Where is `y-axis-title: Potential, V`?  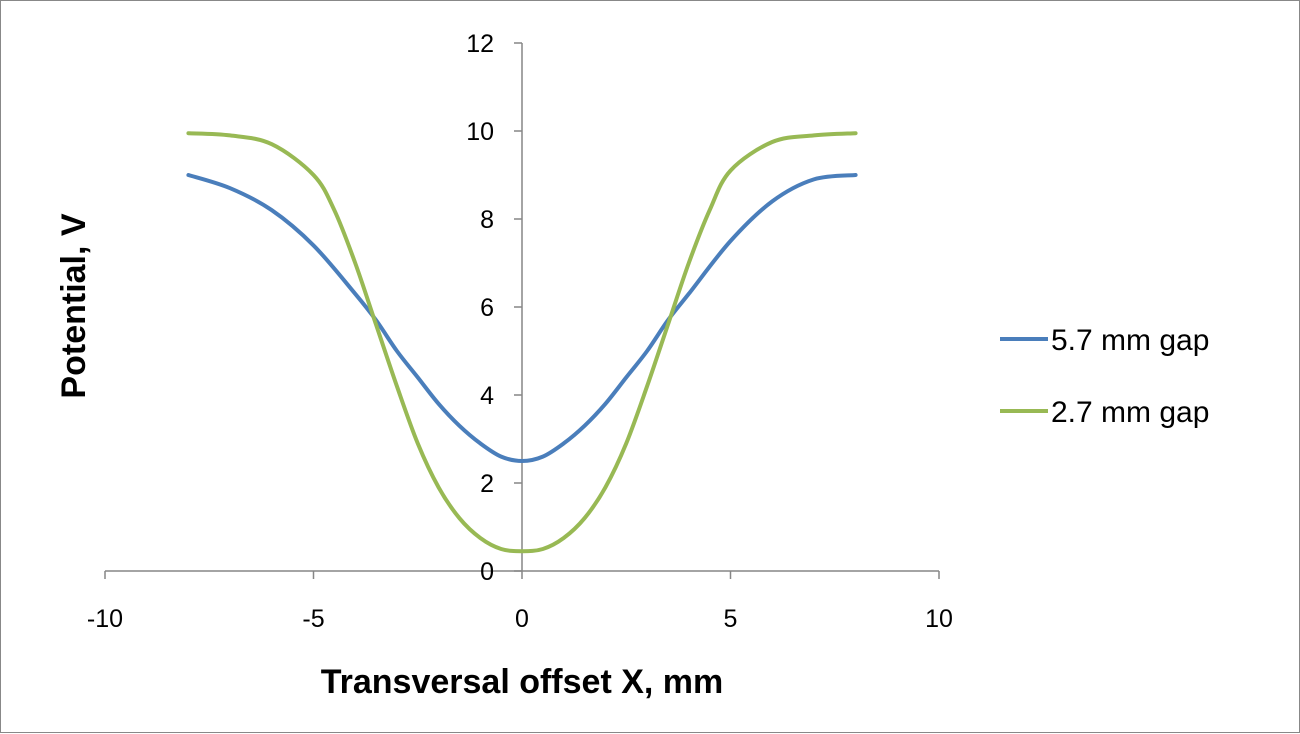
y-axis-title: Potential, V is located at coordinates (74, 305).